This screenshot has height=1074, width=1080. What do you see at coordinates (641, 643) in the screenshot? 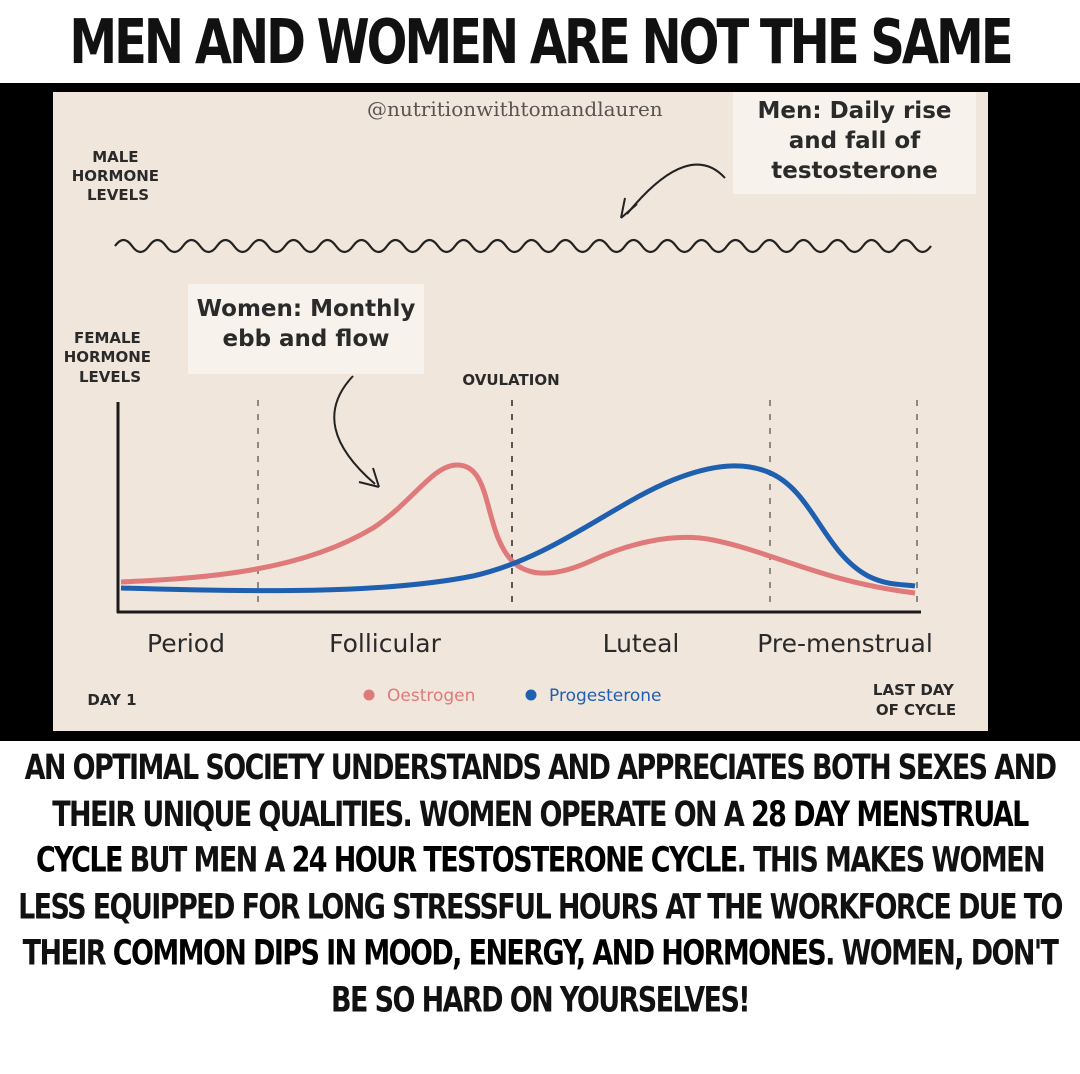
I see `phase-luteal: Luteal` at bounding box center [641, 643].